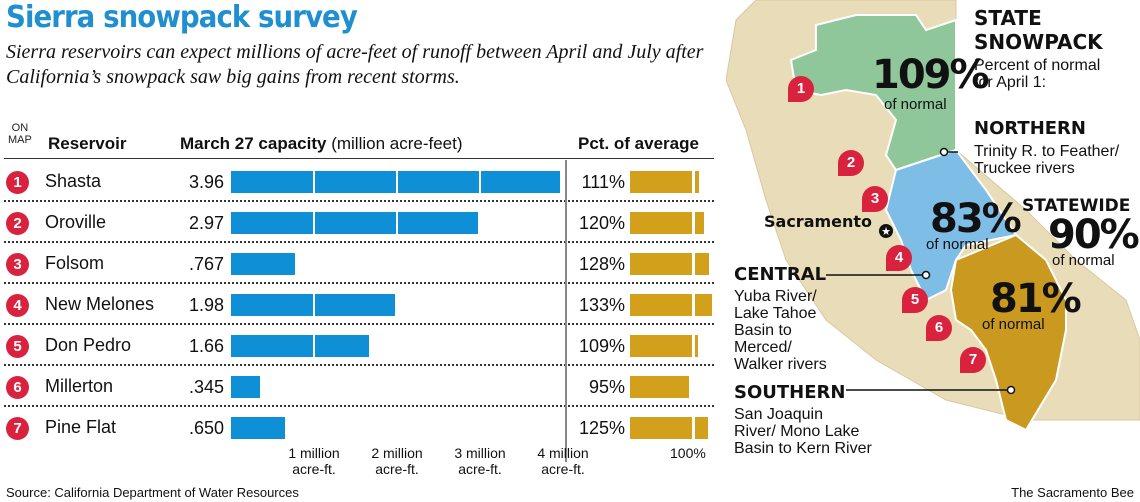 The height and width of the screenshot is (502, 1140). Describe the element at coordinates (358, 386) in the screenshot. I see `table-row: 6 Millerton .345 95%` at that location.